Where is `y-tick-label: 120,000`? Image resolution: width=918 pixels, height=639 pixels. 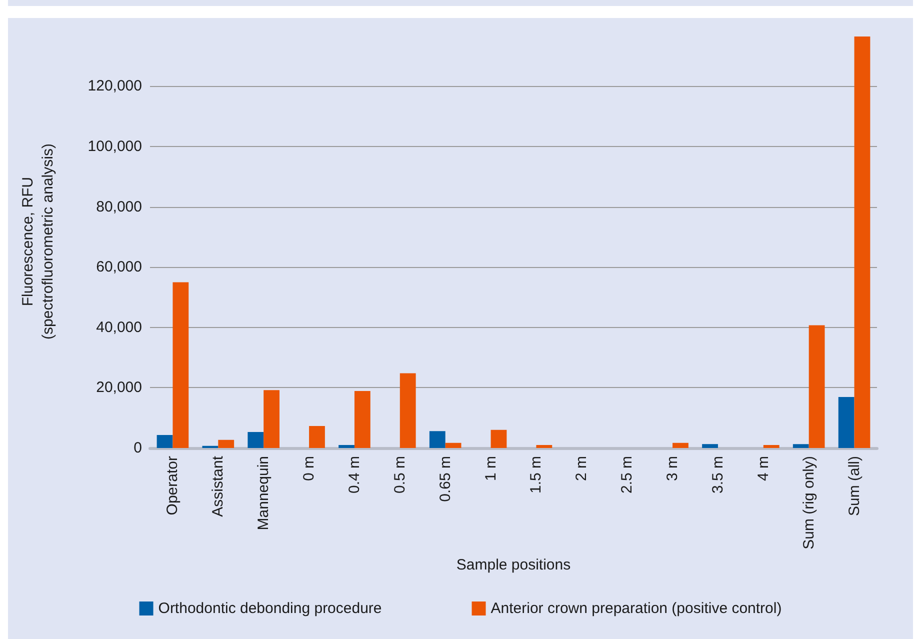 y-tick-label: 120,000 is located at coordinates (115, 86).